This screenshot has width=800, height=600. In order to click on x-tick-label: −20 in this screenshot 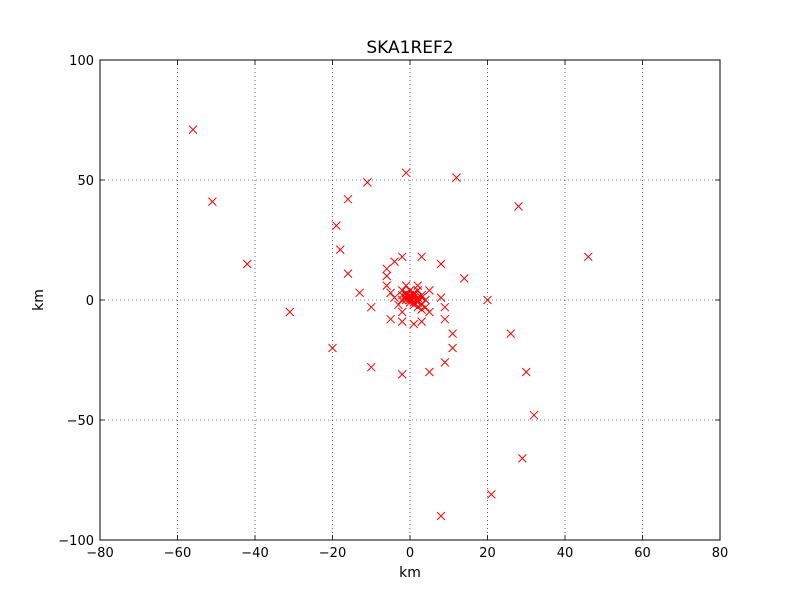, I will do `click(332, 553)`.